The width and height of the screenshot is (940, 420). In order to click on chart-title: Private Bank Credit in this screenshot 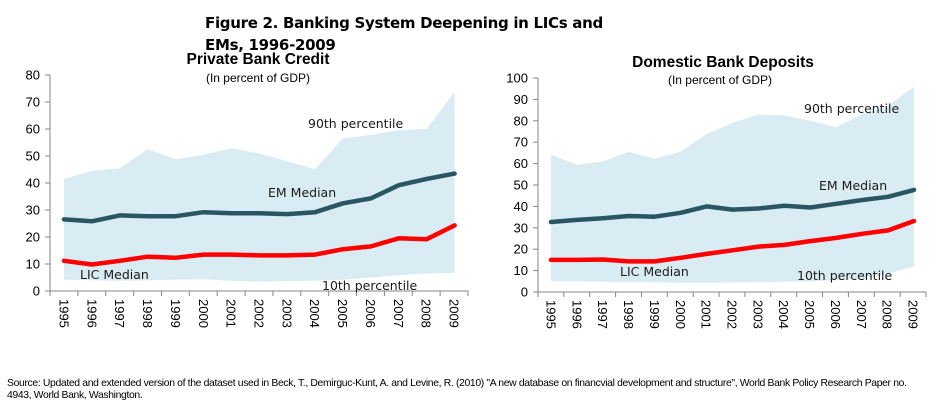, I will do `click(258, 59)`.